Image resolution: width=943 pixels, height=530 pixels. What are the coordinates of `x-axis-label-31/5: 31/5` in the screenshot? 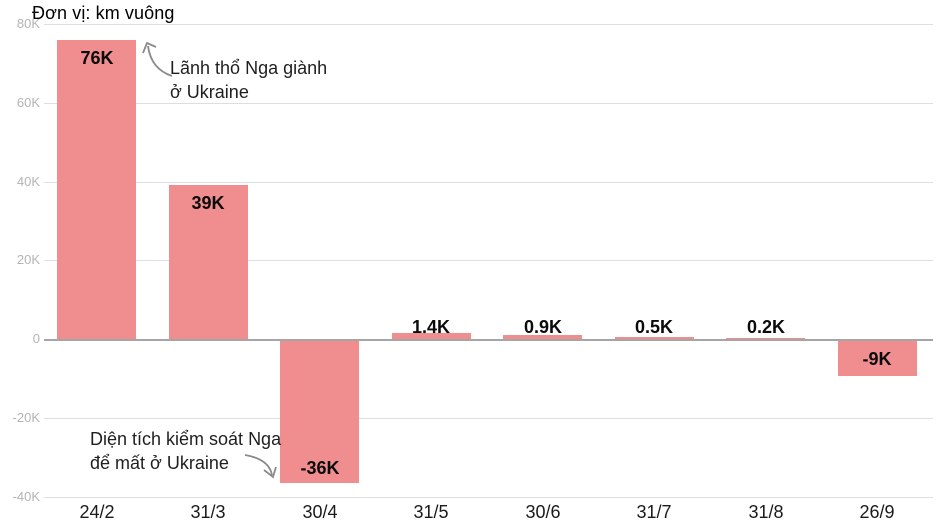 It's located at (431, 512).